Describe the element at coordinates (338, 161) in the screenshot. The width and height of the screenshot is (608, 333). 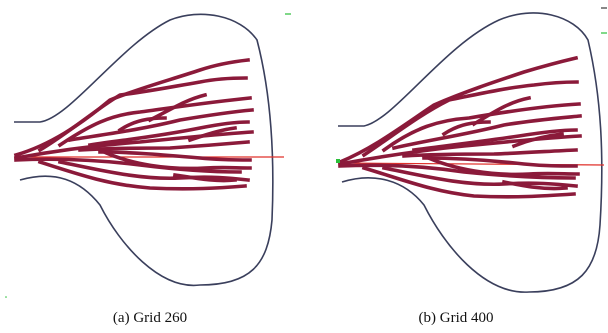
I see `marker-tip` at that location.